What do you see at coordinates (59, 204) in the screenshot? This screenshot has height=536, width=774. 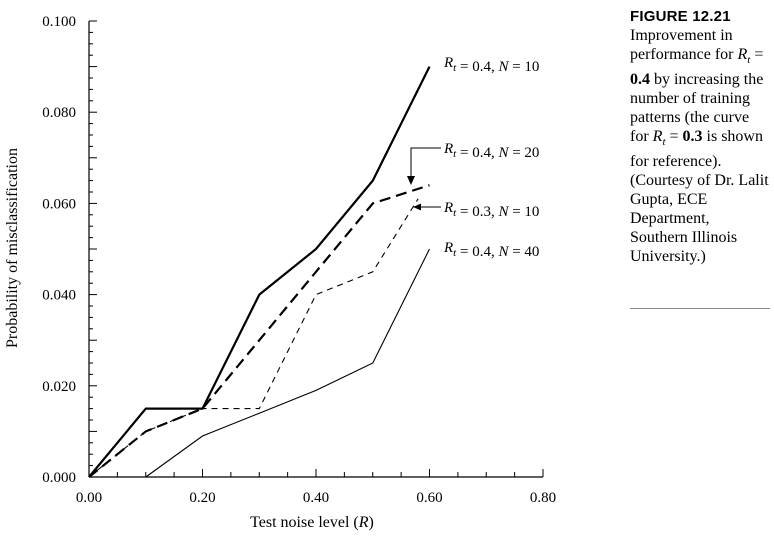 I see `y-tick-label: 0.060` at bounding box center [59, 204].